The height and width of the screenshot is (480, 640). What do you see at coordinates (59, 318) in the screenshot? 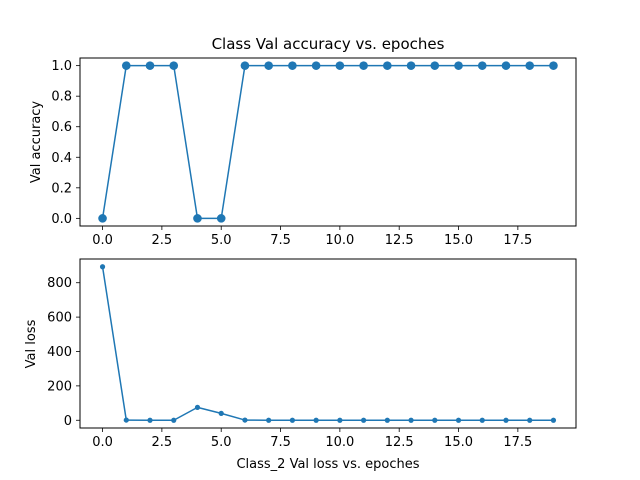
I see `loss-y-tick-label: 600` at bounding box center [59, 318].